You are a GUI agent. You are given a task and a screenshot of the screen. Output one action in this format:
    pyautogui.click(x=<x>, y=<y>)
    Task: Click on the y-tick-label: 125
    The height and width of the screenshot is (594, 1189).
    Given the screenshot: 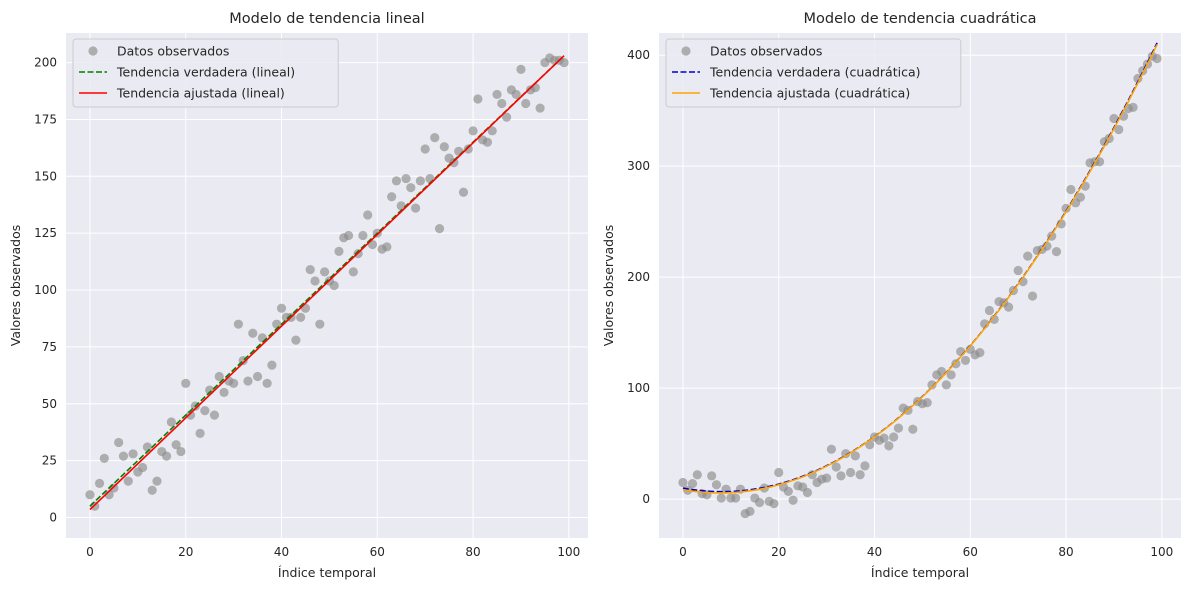 What is the action you would take?
    pyautogui.click(x=45, y=233)
    